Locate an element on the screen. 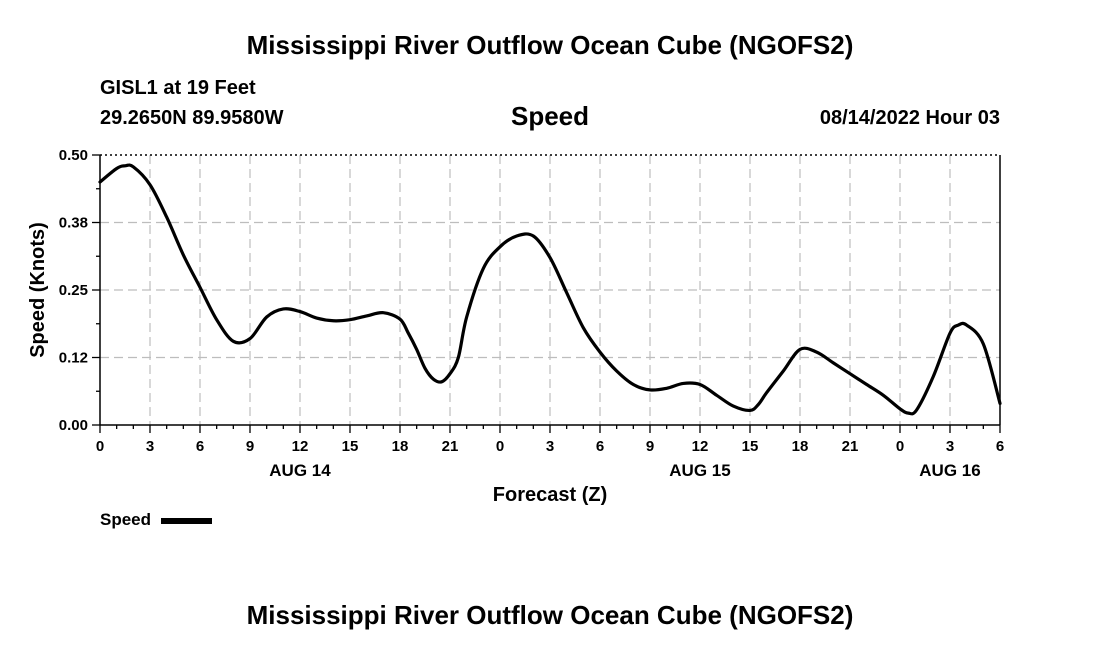 The image size is (1100, 650). date-labels: AUG 14 AUG 15 AUG 16 is located at coordinates (624, 470).